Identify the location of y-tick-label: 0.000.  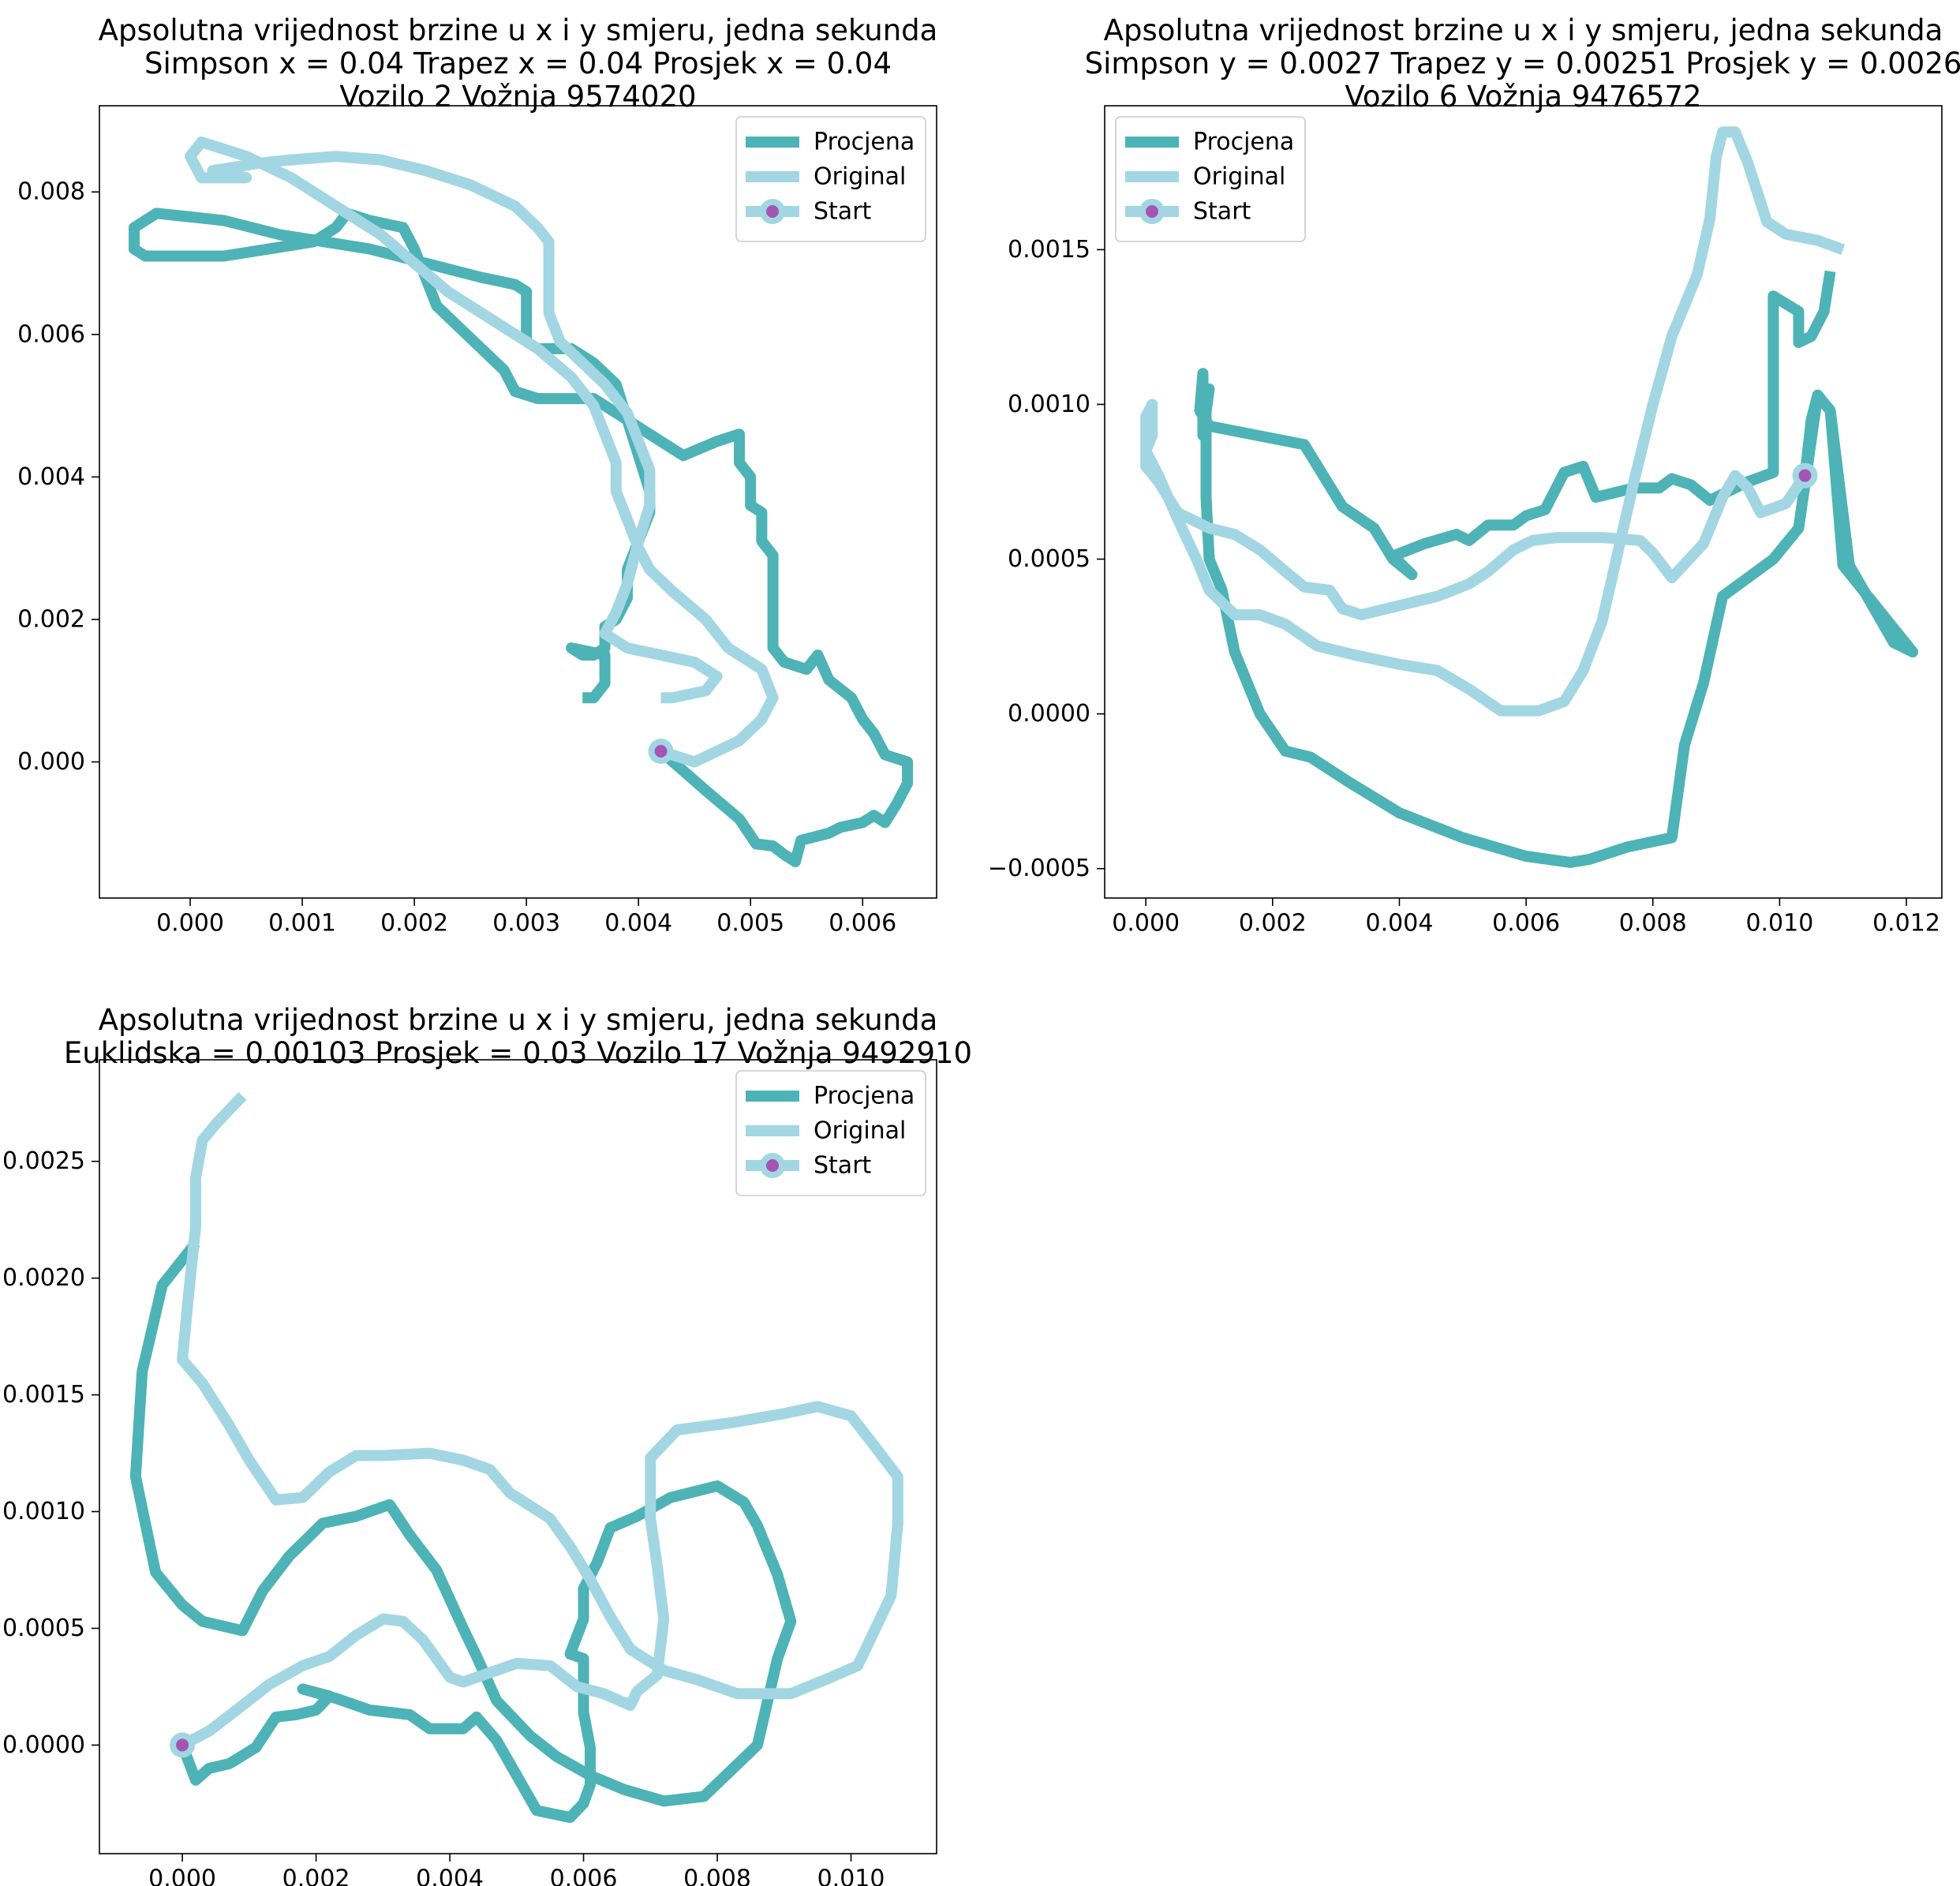
(51, 762).